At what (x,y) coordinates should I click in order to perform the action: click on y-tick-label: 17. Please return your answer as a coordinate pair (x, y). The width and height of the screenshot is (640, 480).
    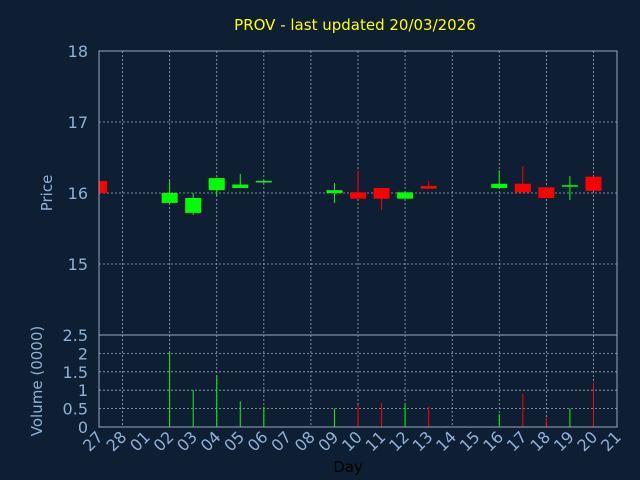
    Looking at the image, I should click on (78, 122).